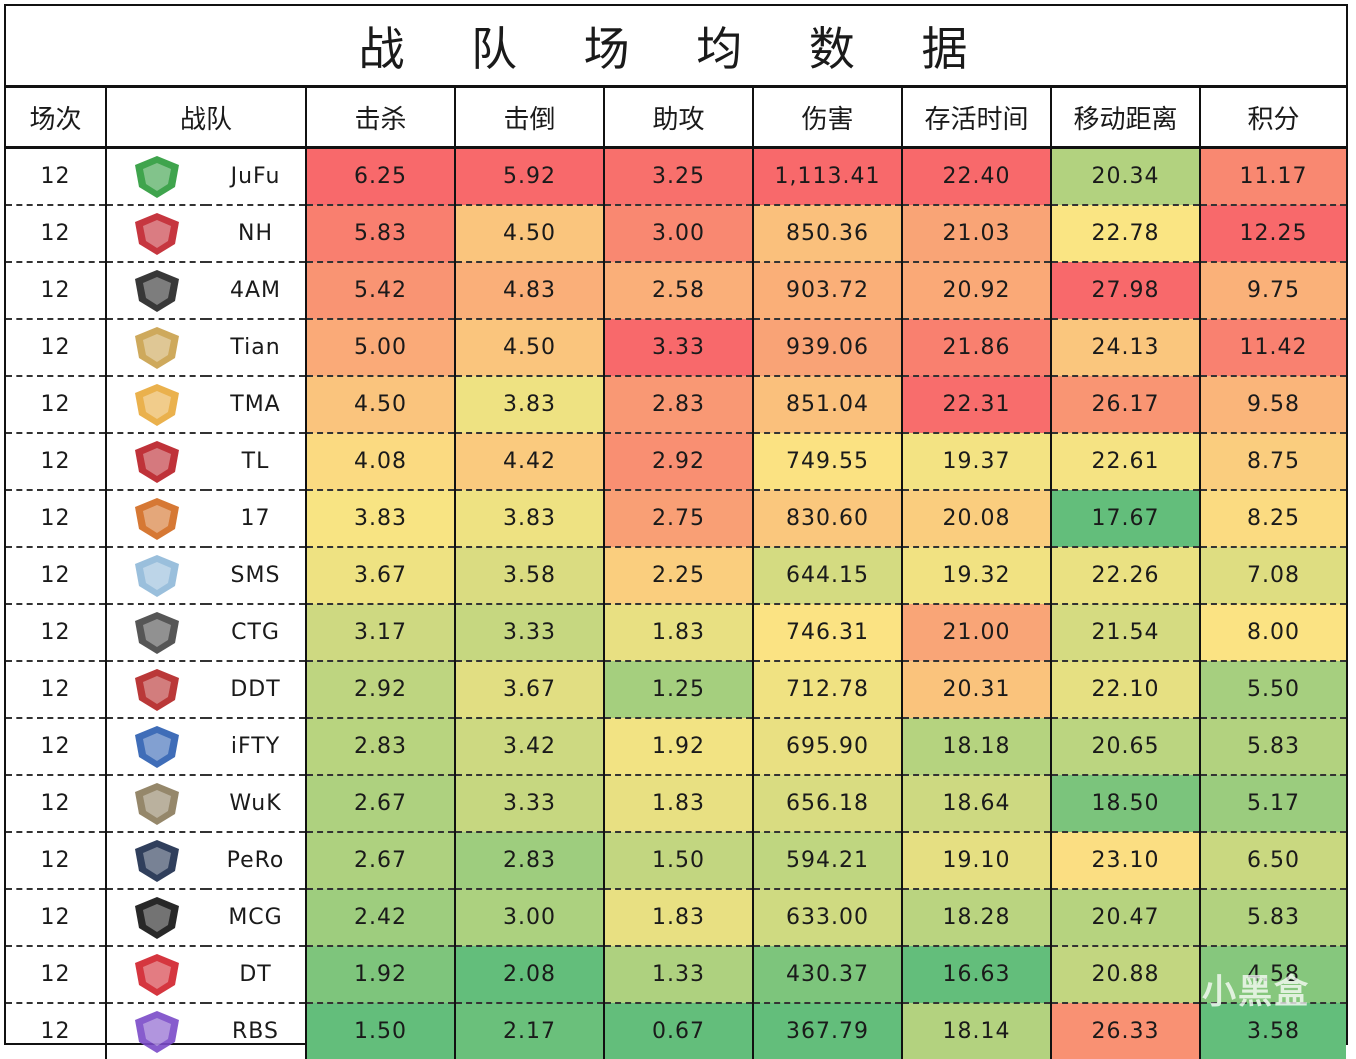 This screenshot has height=1059, width=1356. I want to click on cell-damage: 746.31, so click(828, 633).